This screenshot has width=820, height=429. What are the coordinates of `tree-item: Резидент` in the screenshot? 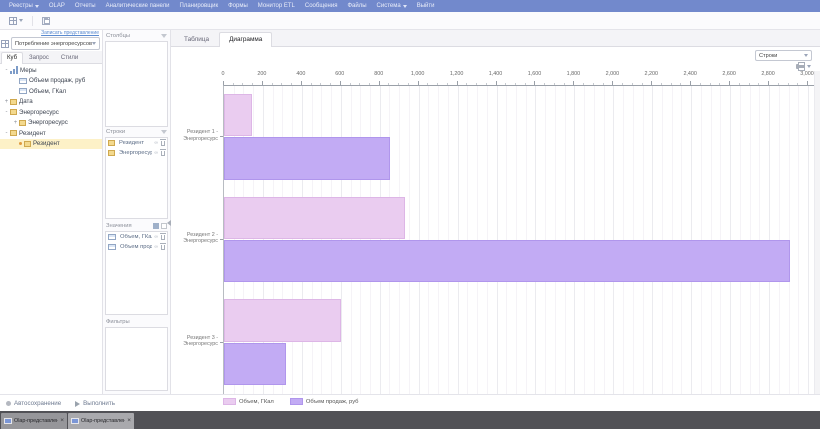 It's located at (51, 143).